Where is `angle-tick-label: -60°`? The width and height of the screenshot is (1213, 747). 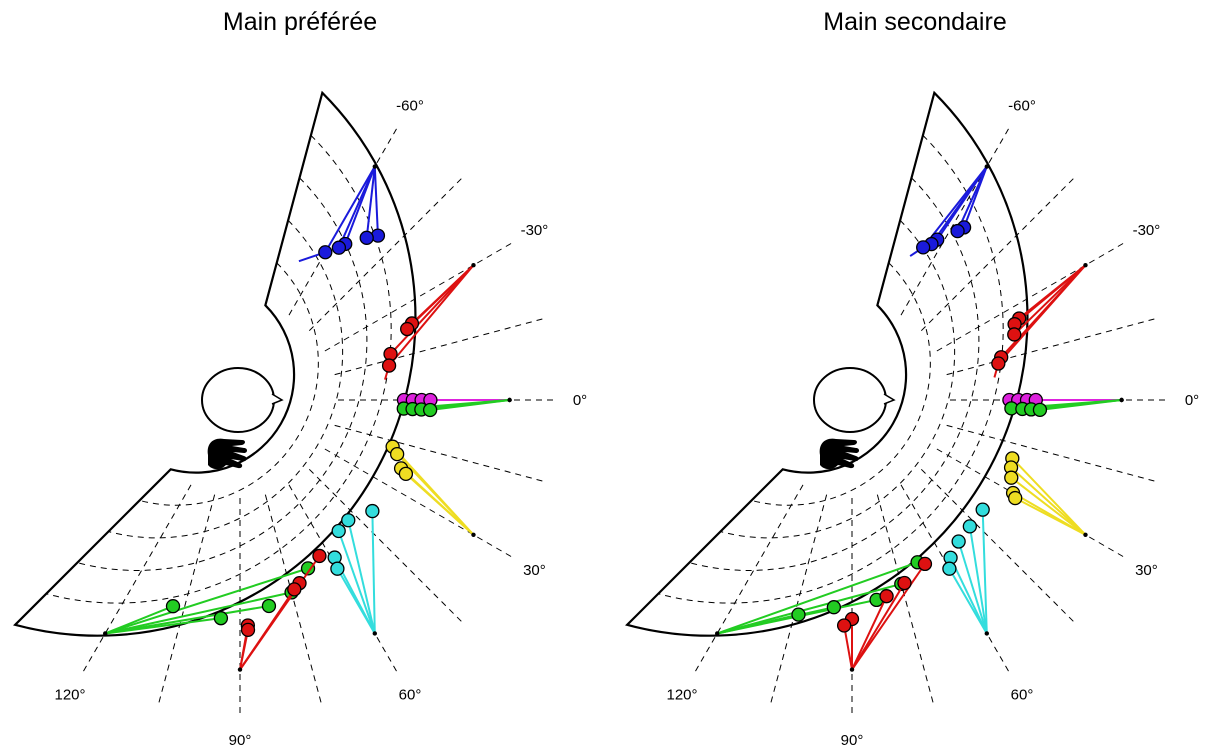 angle-tick-label: -60° is located at coordinates (410, 106).